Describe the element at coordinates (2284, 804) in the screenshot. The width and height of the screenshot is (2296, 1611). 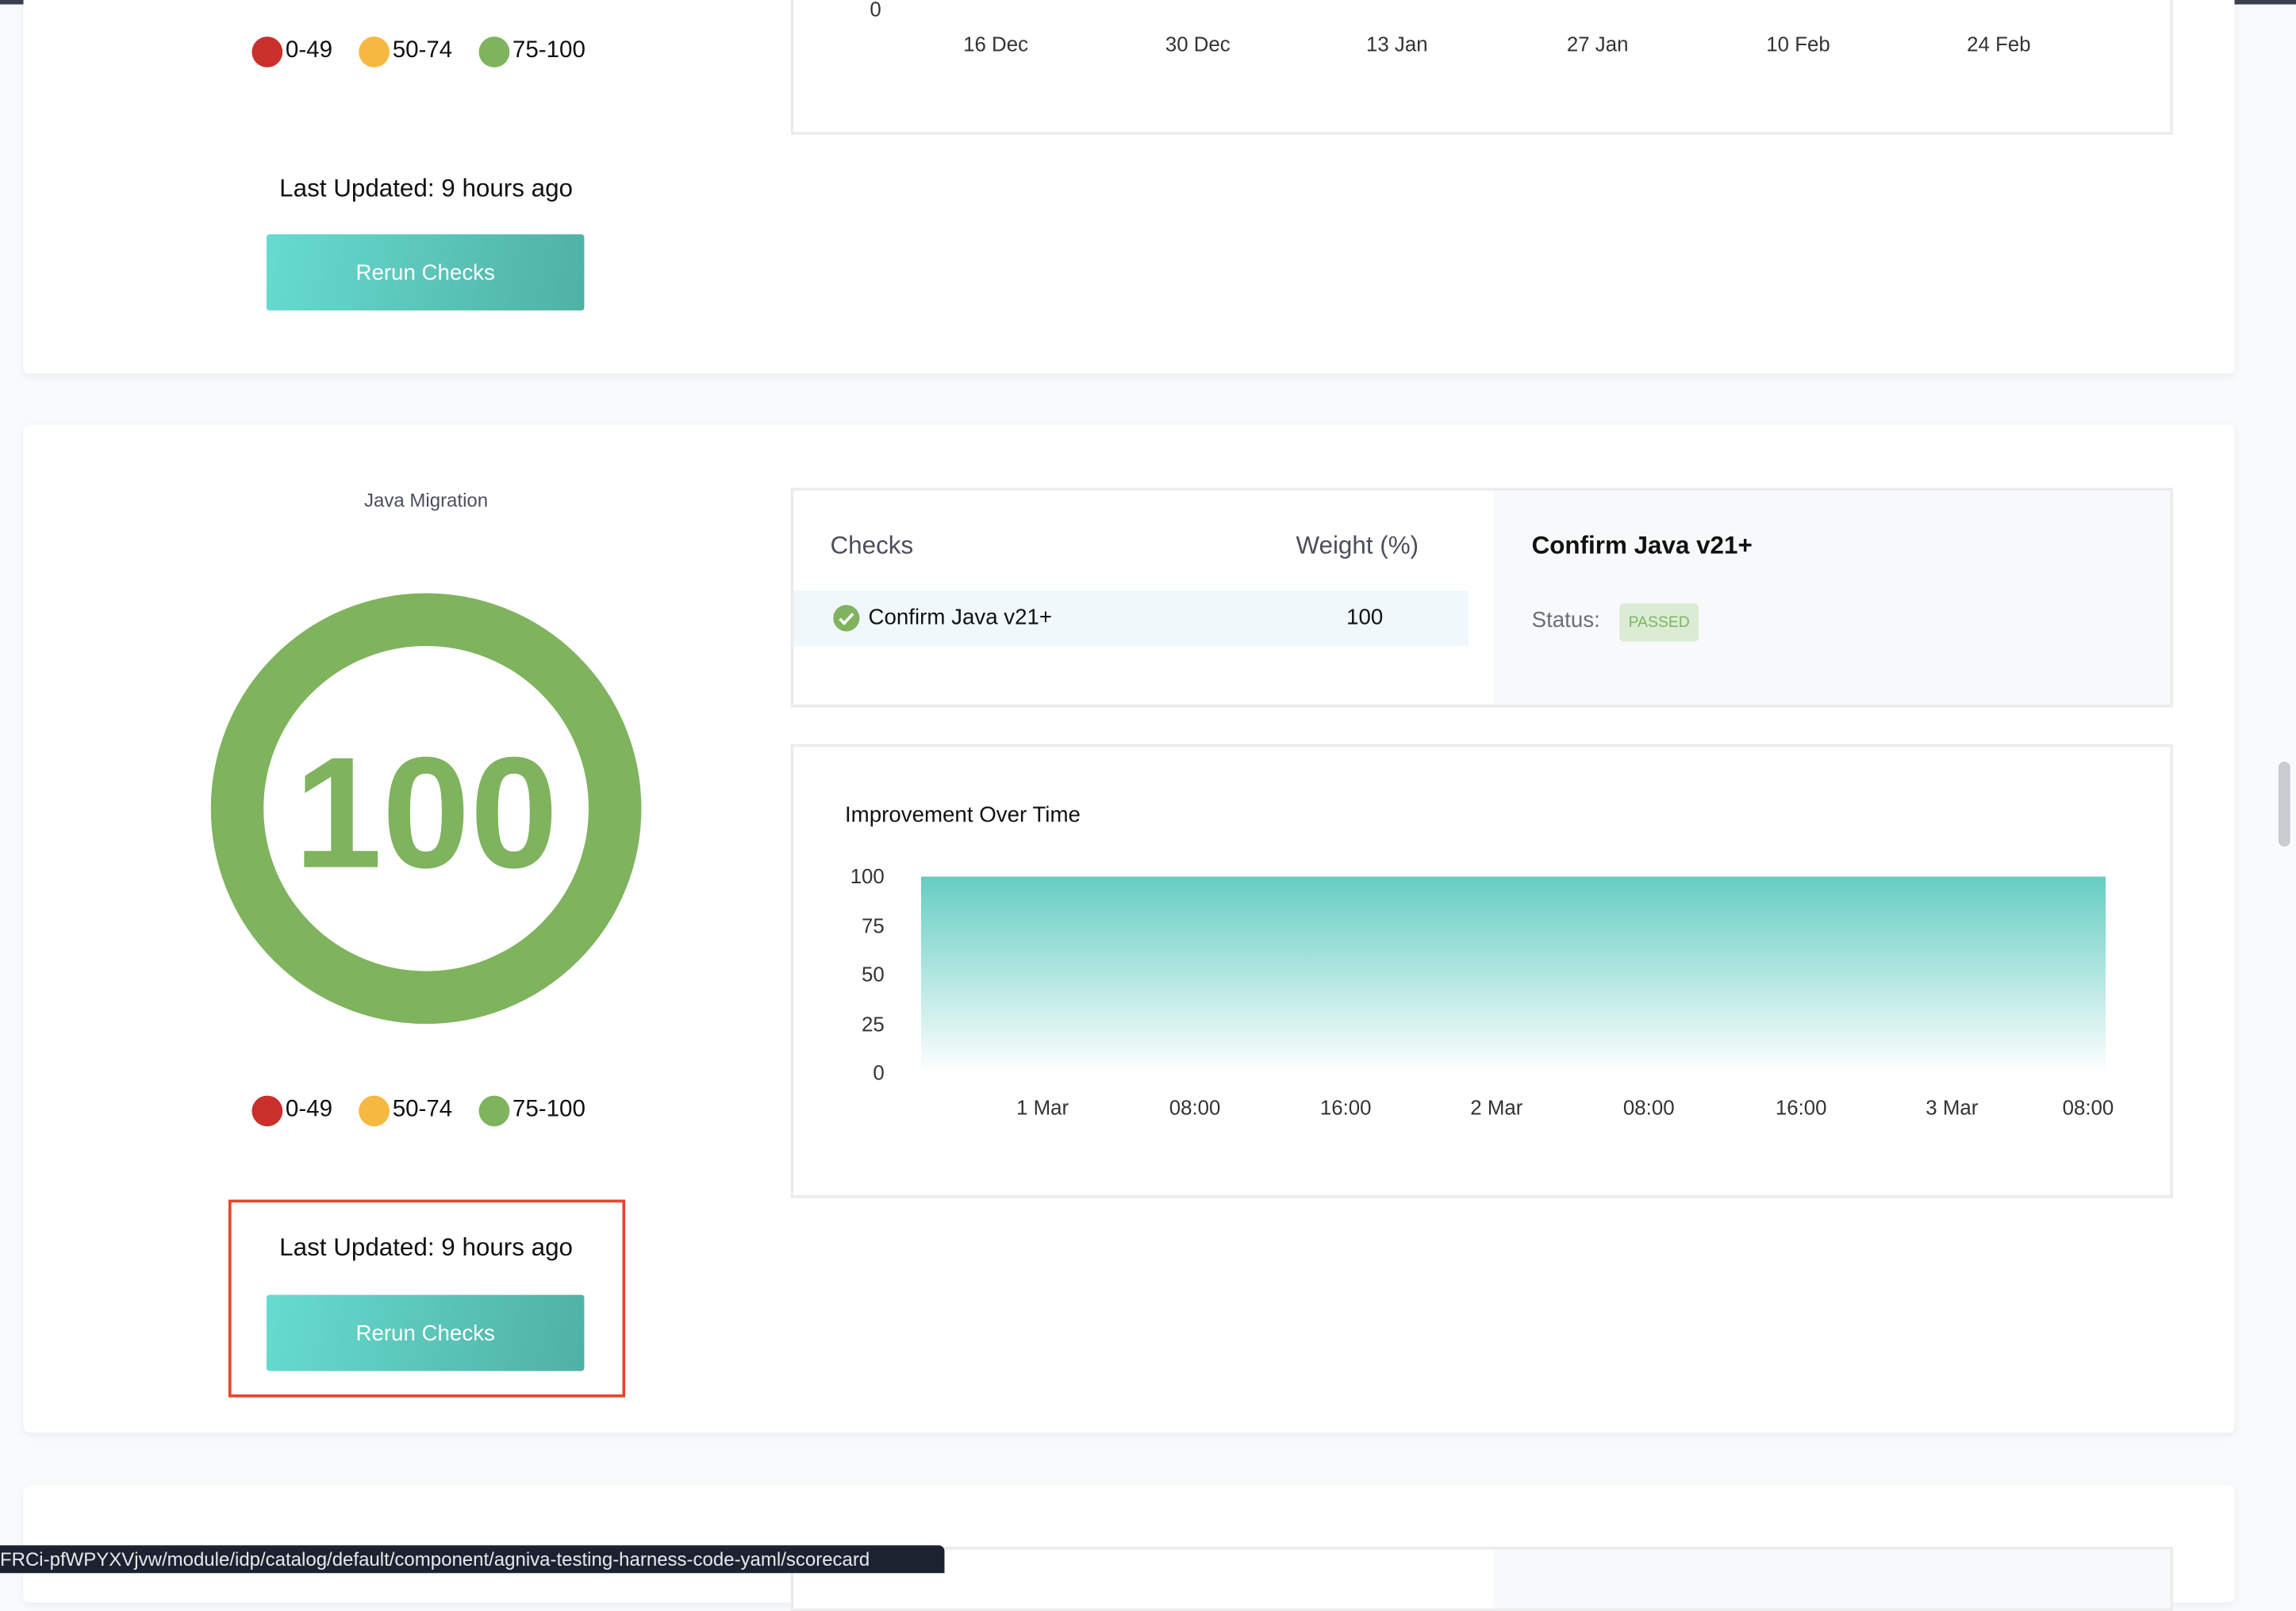
I see `scrollbar-thumb` at that location.